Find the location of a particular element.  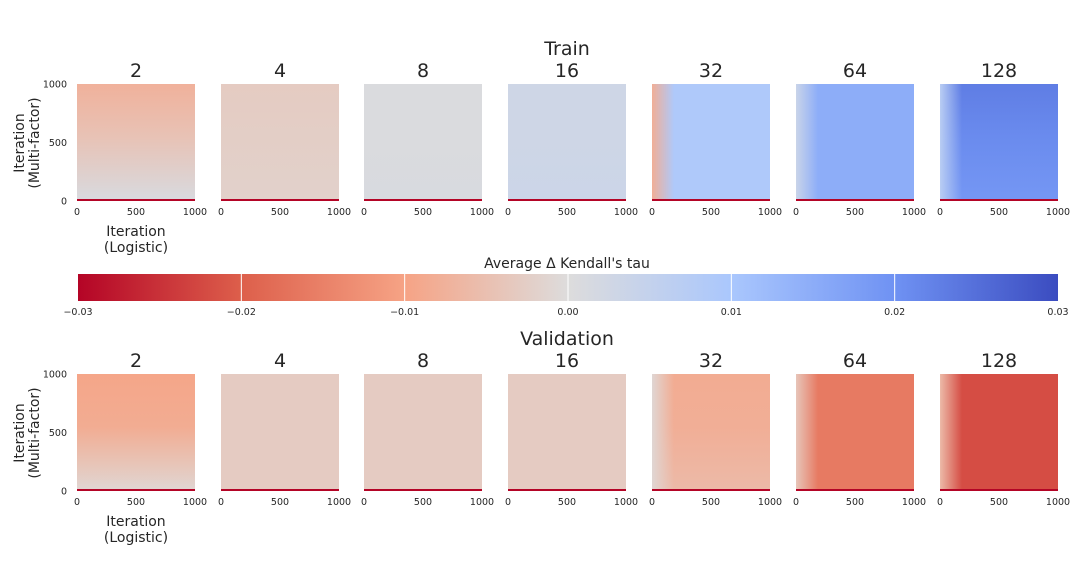

heatmap-panel-train-32: 32 0 500 1000 is located at coordinates (715, 139).